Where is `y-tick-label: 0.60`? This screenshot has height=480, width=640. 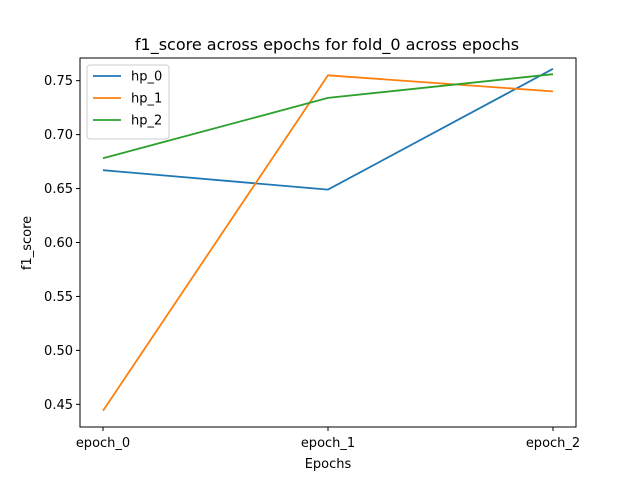
y-tick-label: 0.60 is located at coordinates (58, 243).